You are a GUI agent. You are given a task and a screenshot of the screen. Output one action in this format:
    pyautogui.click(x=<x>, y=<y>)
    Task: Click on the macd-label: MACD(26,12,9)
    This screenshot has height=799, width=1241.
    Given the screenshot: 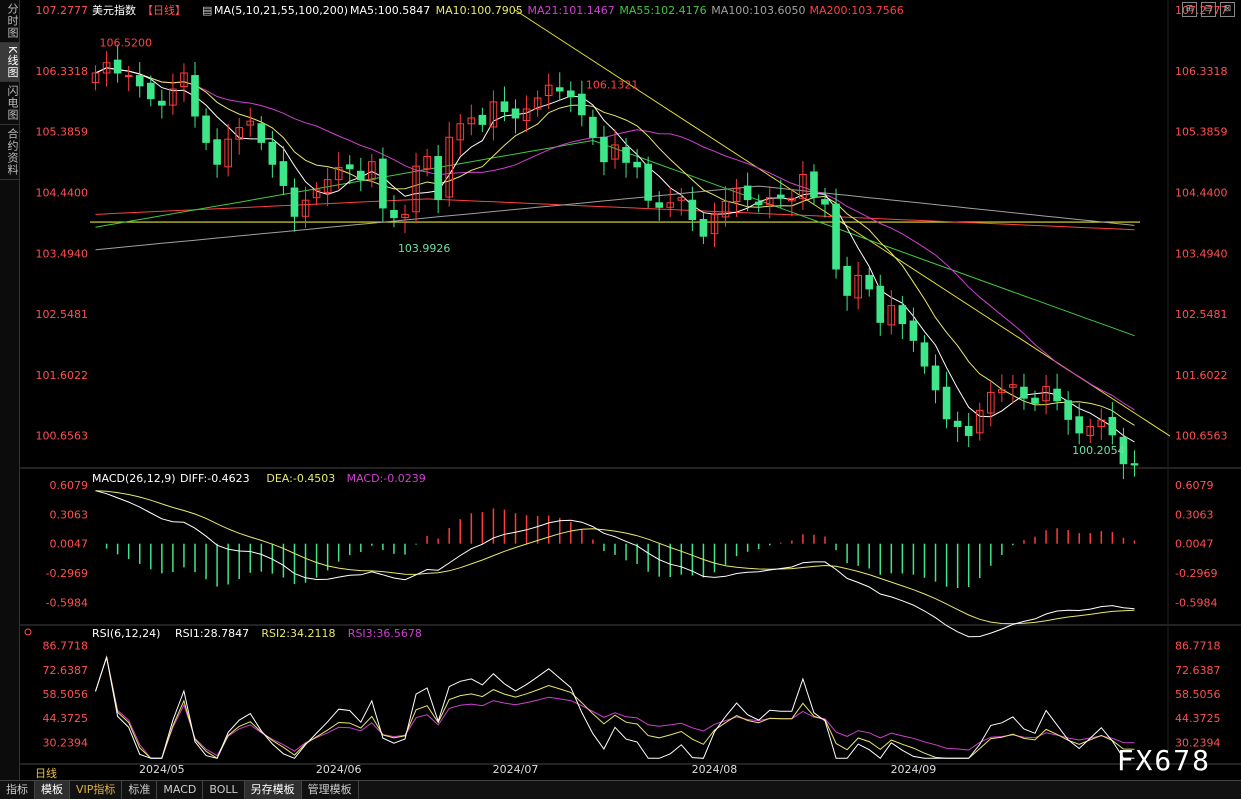 What is the action you would take?
    pyautogui.click(x=134, y=478)
    